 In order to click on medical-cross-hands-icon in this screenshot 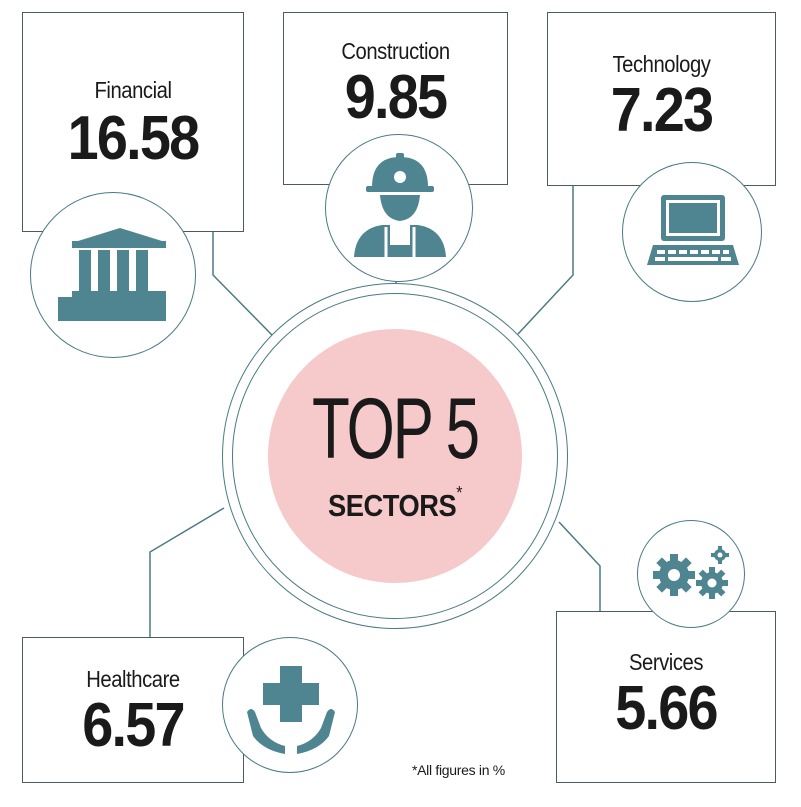, I will do `click(291, 710)`.